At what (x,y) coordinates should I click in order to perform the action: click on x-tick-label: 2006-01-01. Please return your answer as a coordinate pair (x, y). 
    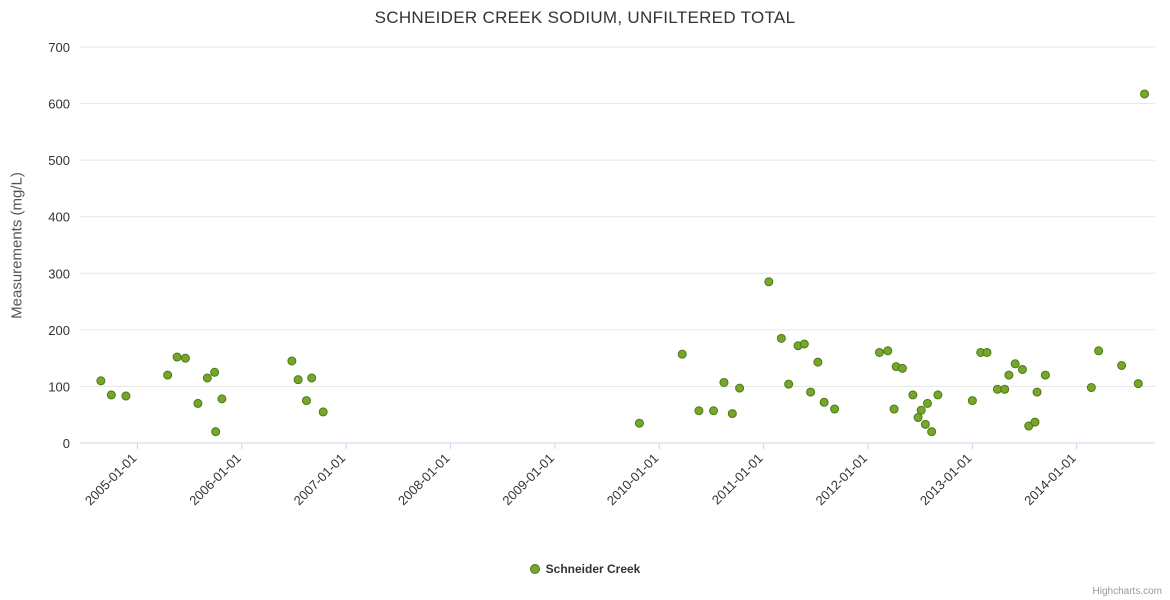
    Looking at the image, I should click on (215, 480).